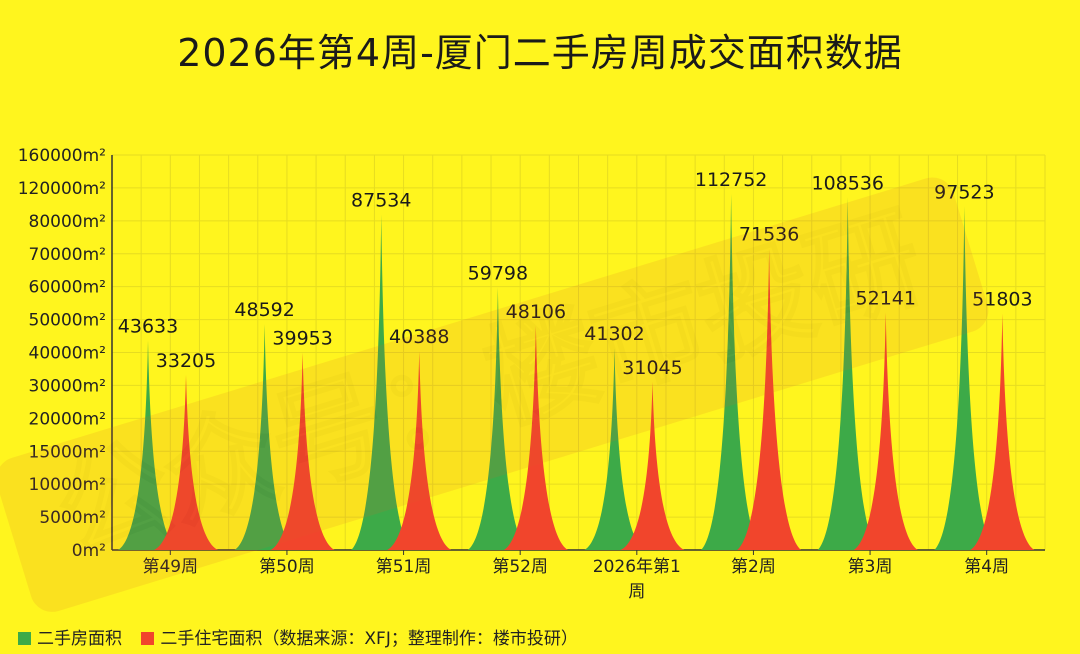 The height and width of the screenshot is (654, 1080). I want to click on x-tick-label: 第3周, so click(870, 567).